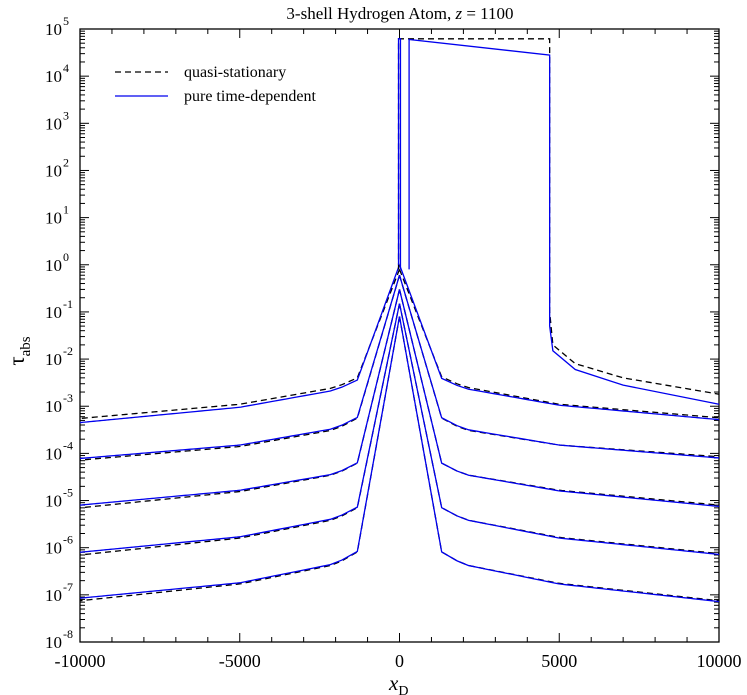  What do you see at coordinates (66, 162) in the screenshot?
I see `y-tick-exponent: 2` at bounding box center [66, 162].